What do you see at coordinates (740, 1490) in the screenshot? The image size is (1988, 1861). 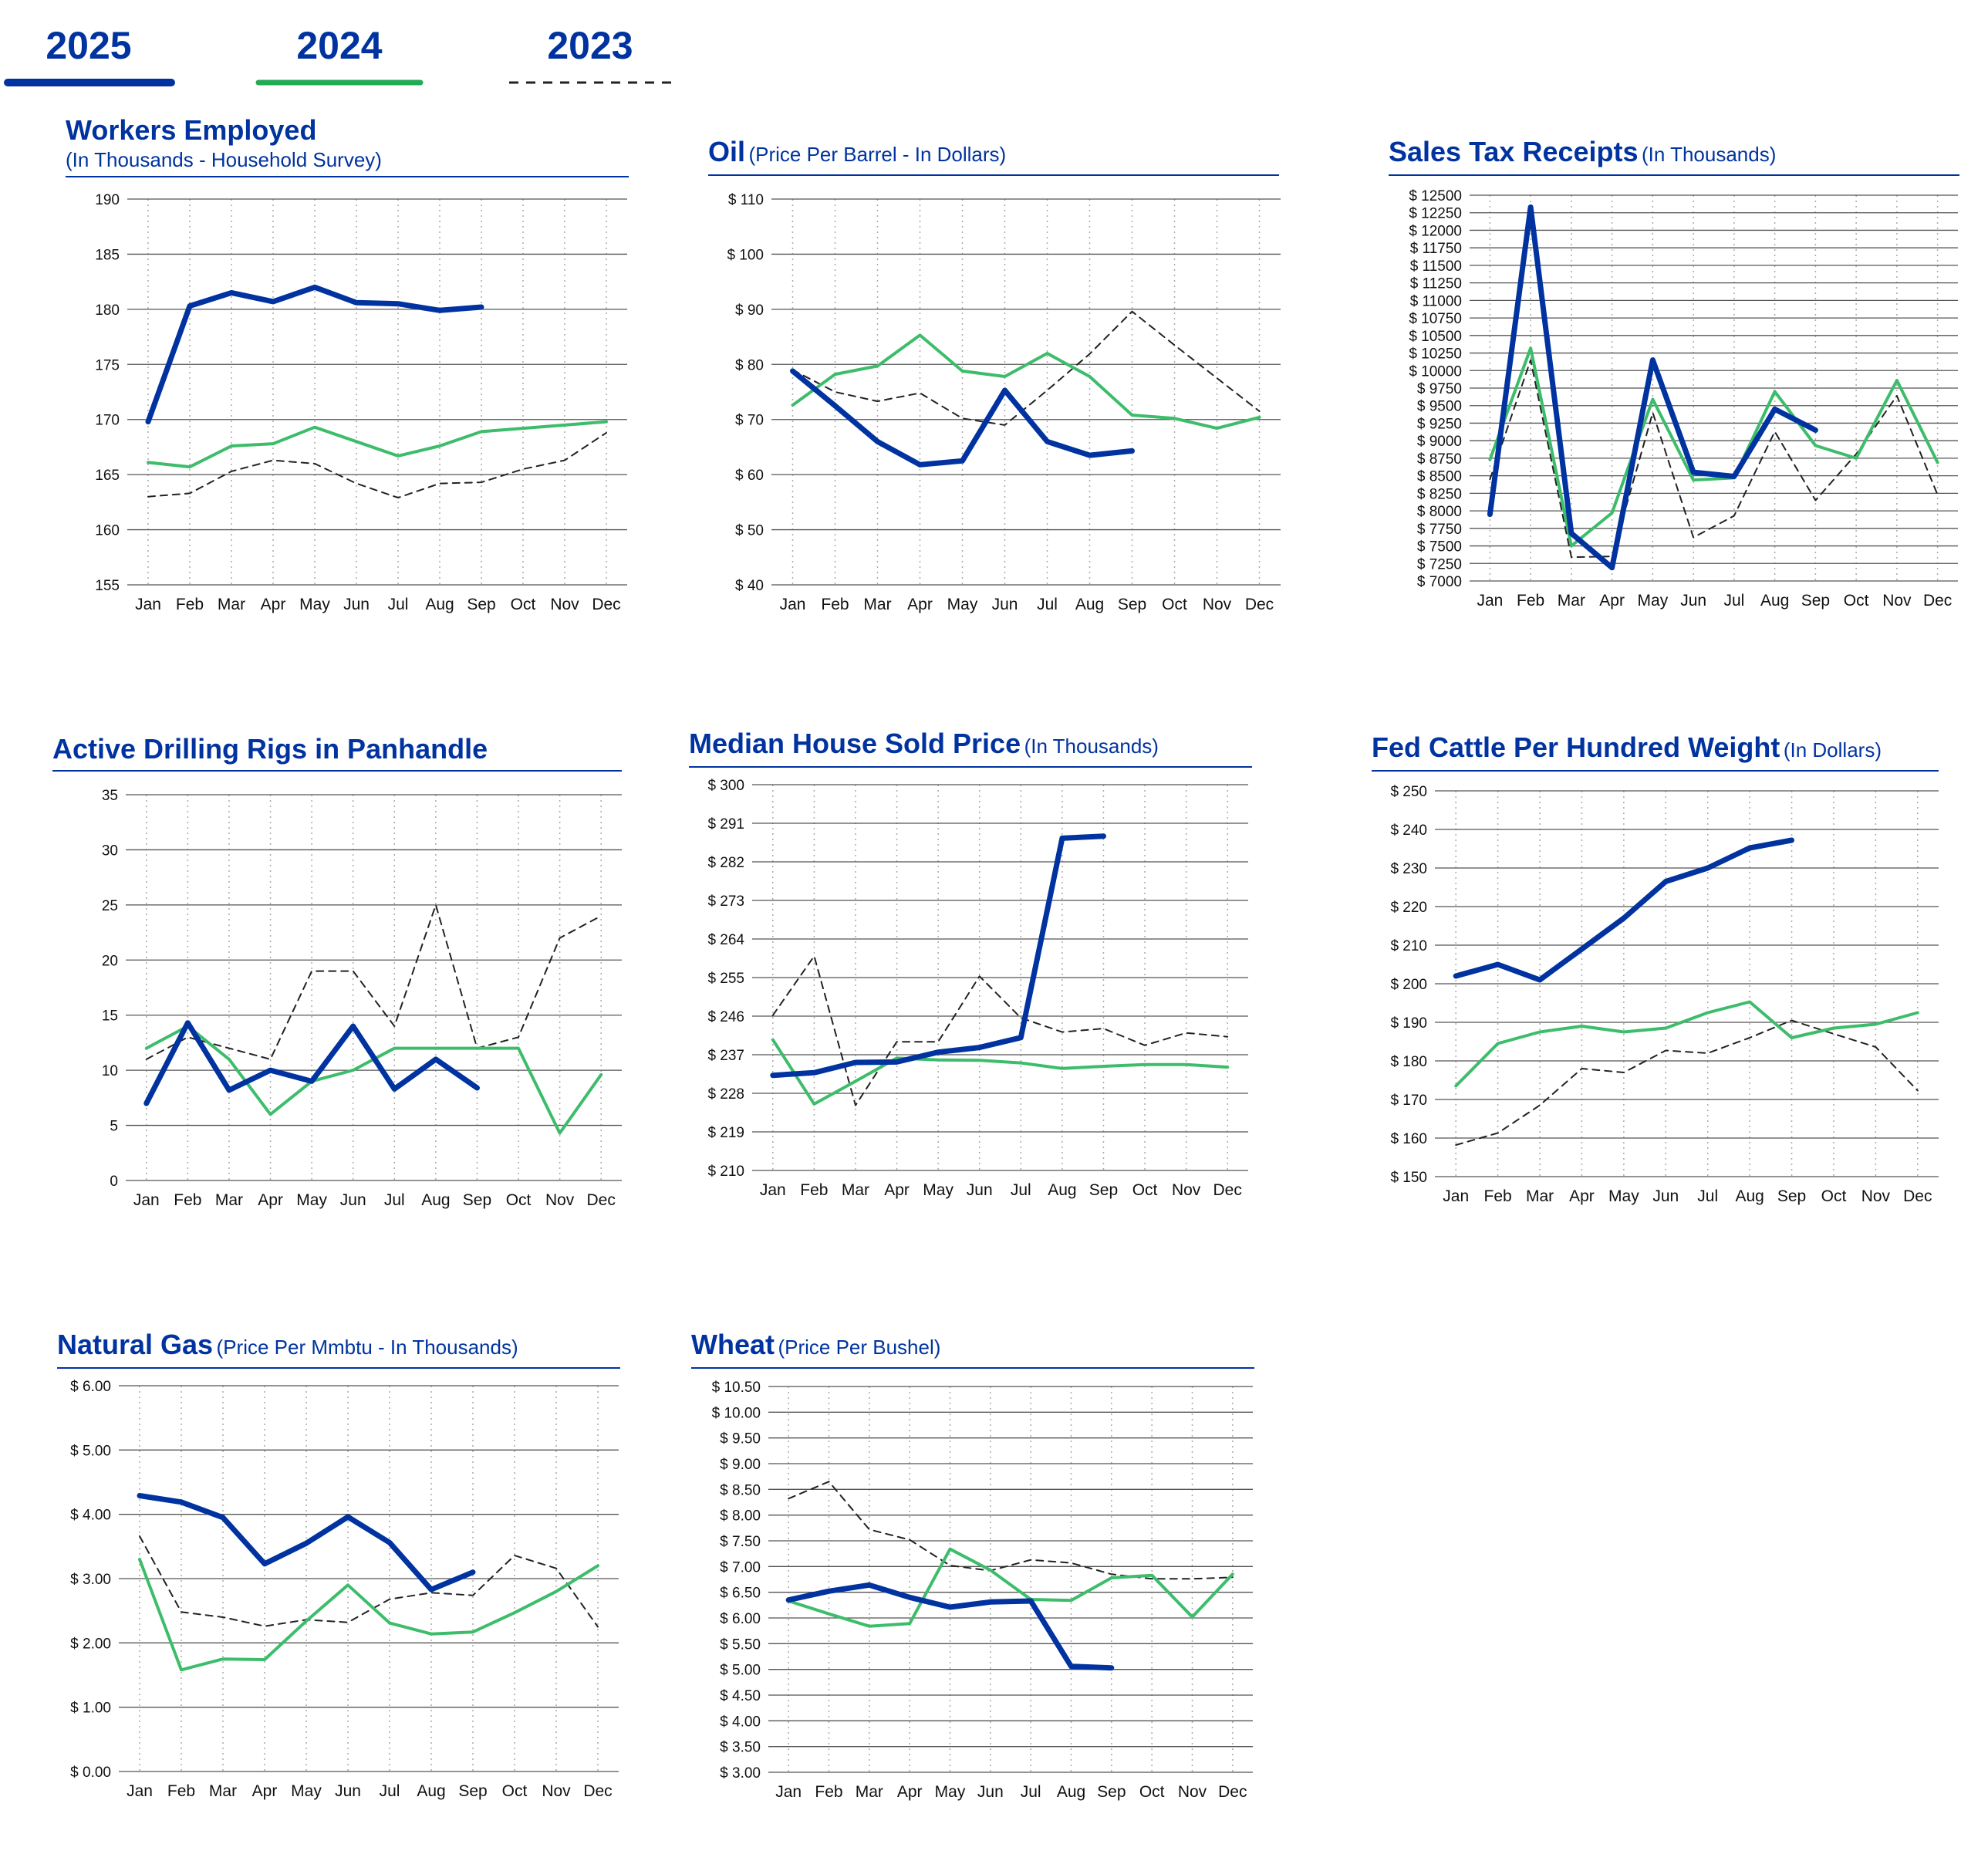 I see `y-tick-label: $ 8.50` at bounding box center [740, 1490].